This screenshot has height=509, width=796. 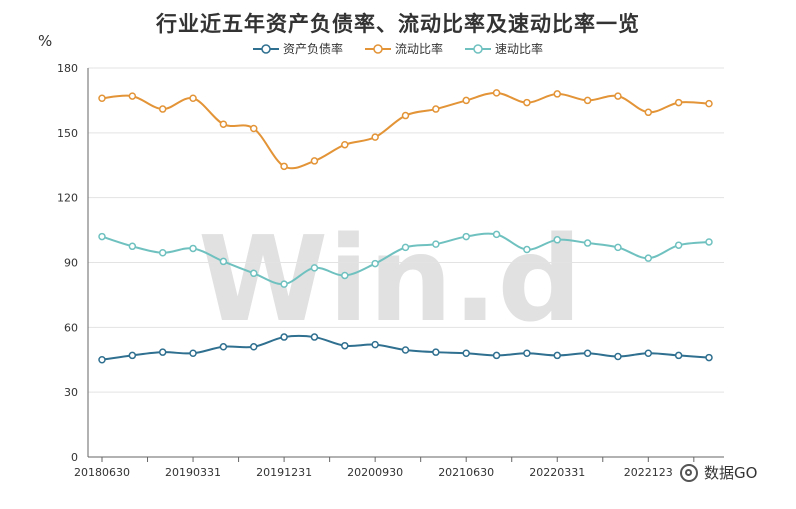 What do you see at coordinates (375, 472) in the screenshot?
I see `x-tick-label: 20200930` at bounding box center [375, 472].